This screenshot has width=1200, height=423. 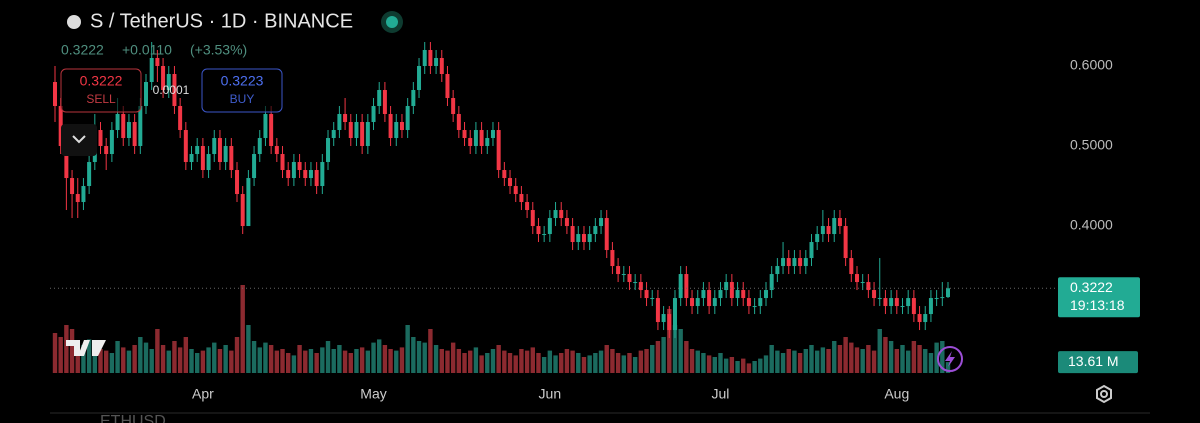 I want to click on spread: 0.0001, so click(x=171, y=90).